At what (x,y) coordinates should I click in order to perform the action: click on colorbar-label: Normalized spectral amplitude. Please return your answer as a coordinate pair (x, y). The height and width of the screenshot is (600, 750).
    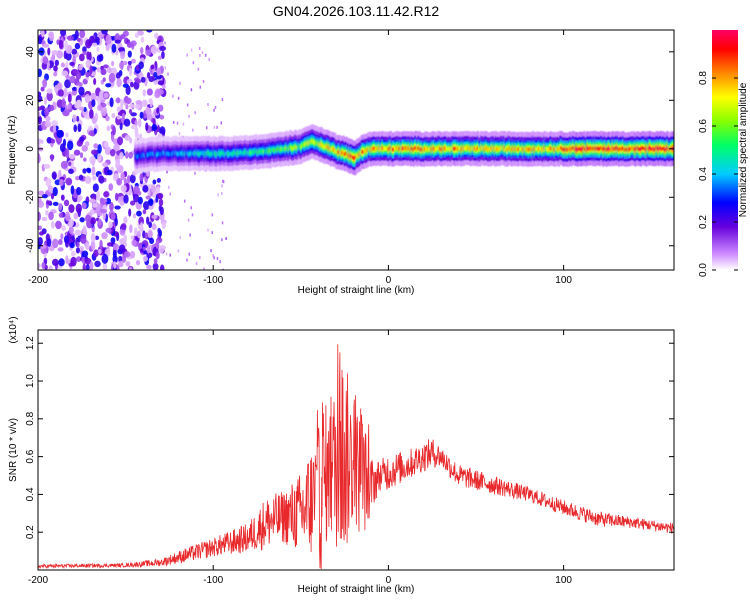
    Looking at the image, I should click on (743, 149).